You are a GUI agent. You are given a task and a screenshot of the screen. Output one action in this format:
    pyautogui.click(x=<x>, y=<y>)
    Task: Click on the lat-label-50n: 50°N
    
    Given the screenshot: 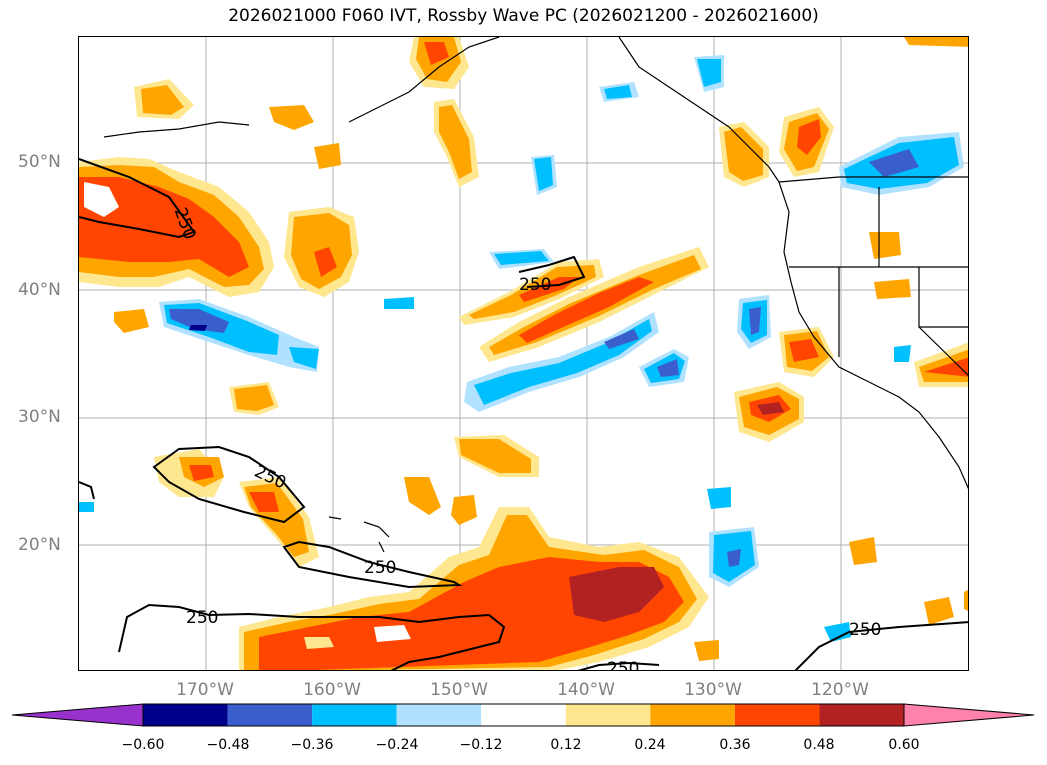 What is the action you would take?
    pyautogui.click(x=39, y=162)
    